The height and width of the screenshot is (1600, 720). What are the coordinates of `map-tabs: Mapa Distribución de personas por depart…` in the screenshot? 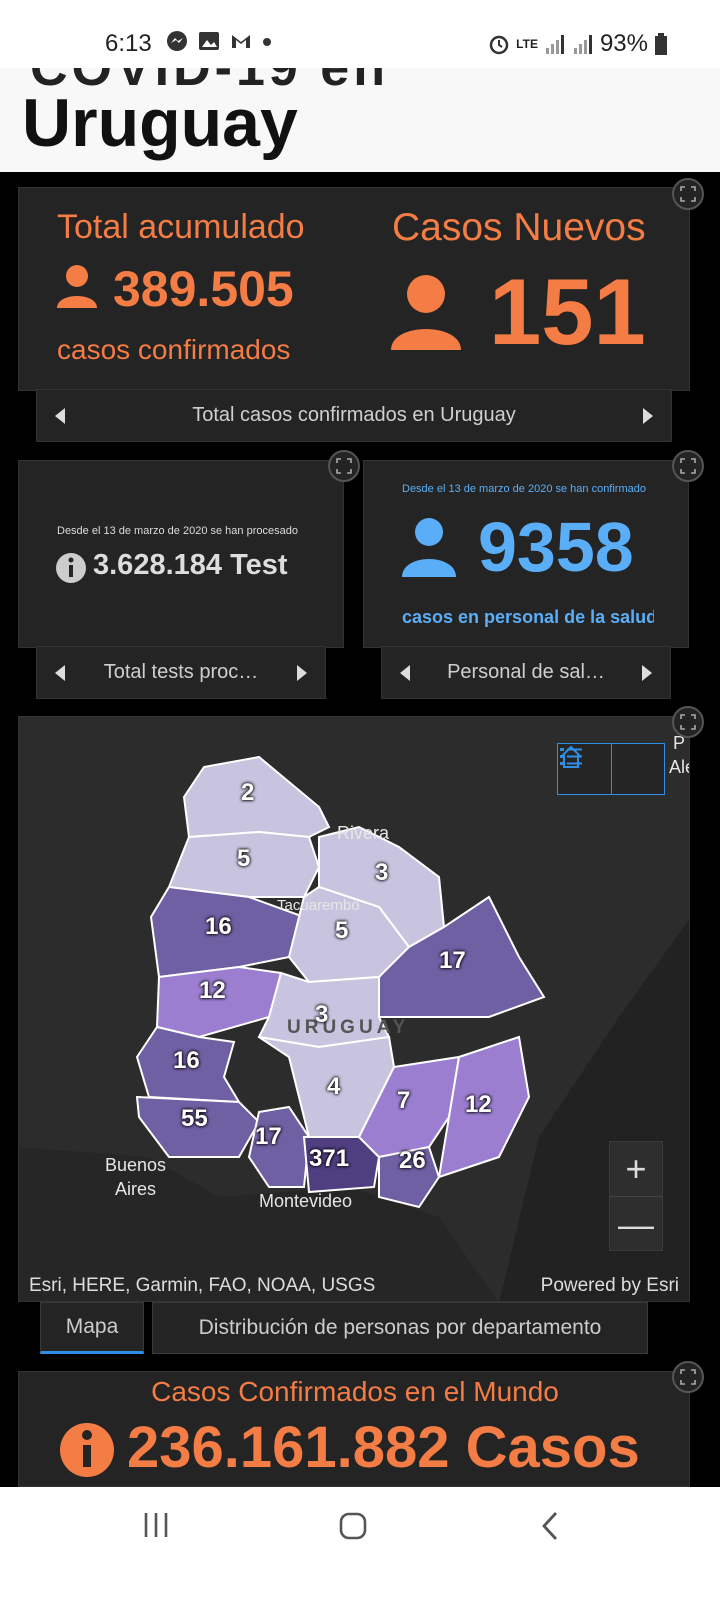 It's located at (344, 1328).